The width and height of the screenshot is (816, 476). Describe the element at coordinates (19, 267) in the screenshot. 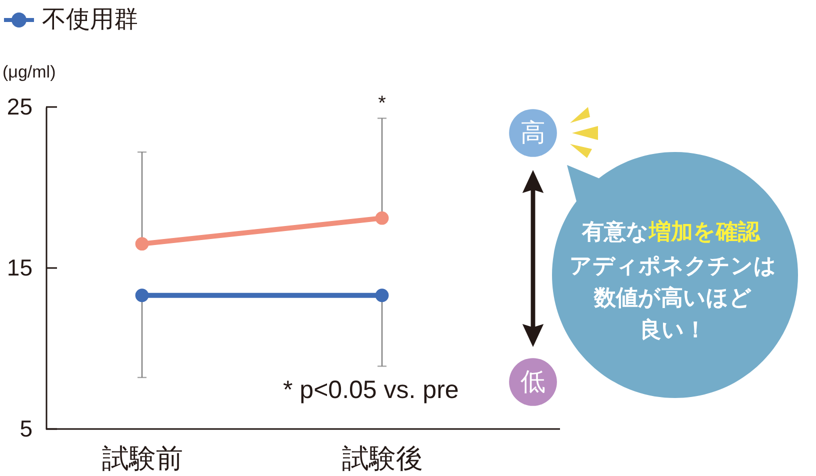

I see `y-tick-label: 15` at that location.